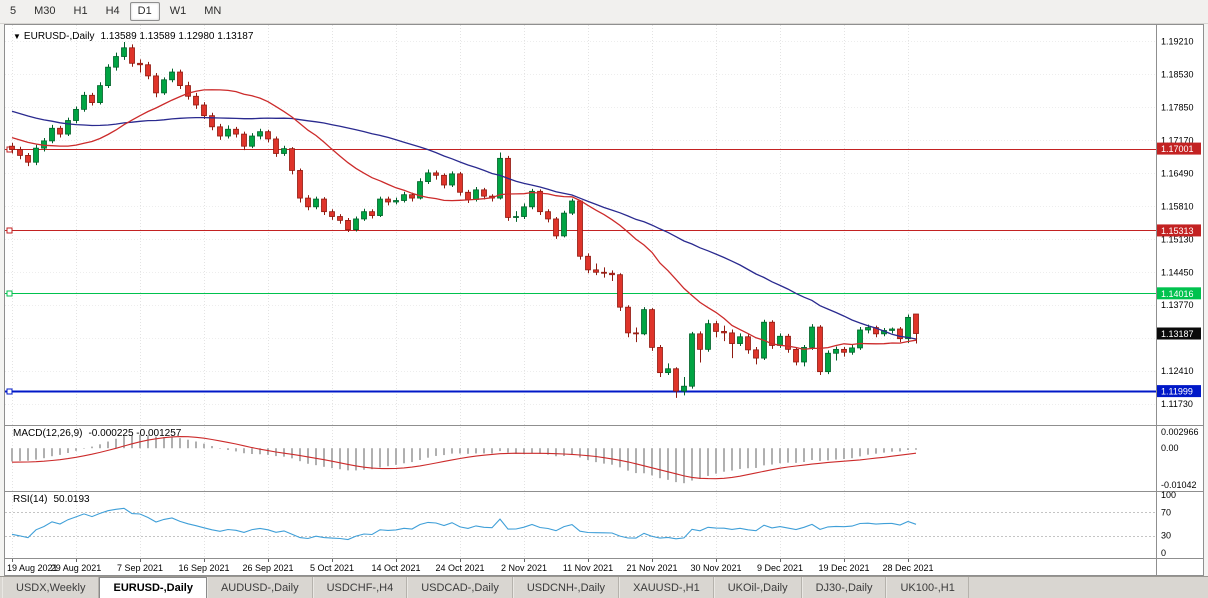 This screenshot has width=1208, height=598. I want to click on svg-text: 1.17850, so click(1177, 107).